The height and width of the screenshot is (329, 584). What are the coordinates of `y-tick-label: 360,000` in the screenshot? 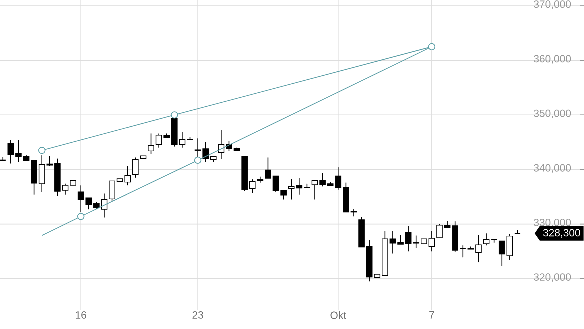 It's located at (553, 59).